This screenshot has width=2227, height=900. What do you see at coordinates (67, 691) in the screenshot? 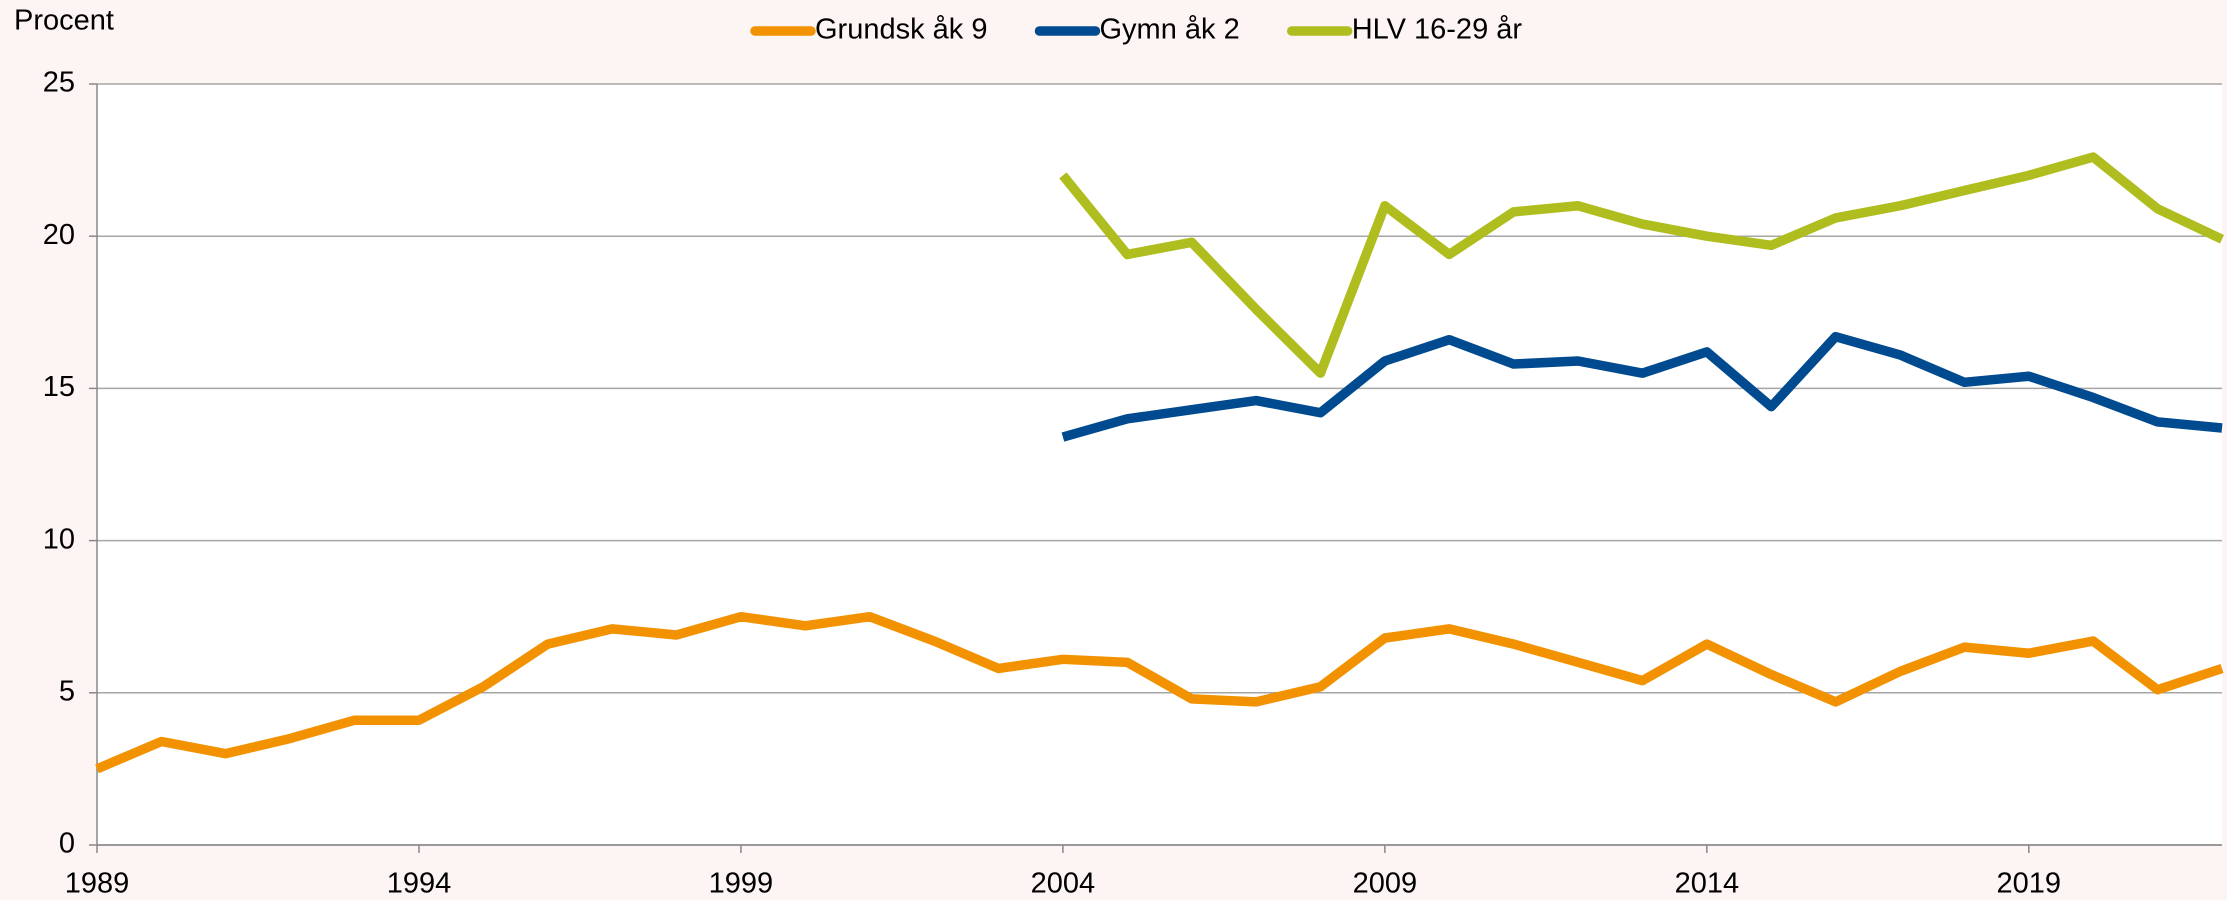
I see `y-tick-label: 5` at bounding box center [67, 691].